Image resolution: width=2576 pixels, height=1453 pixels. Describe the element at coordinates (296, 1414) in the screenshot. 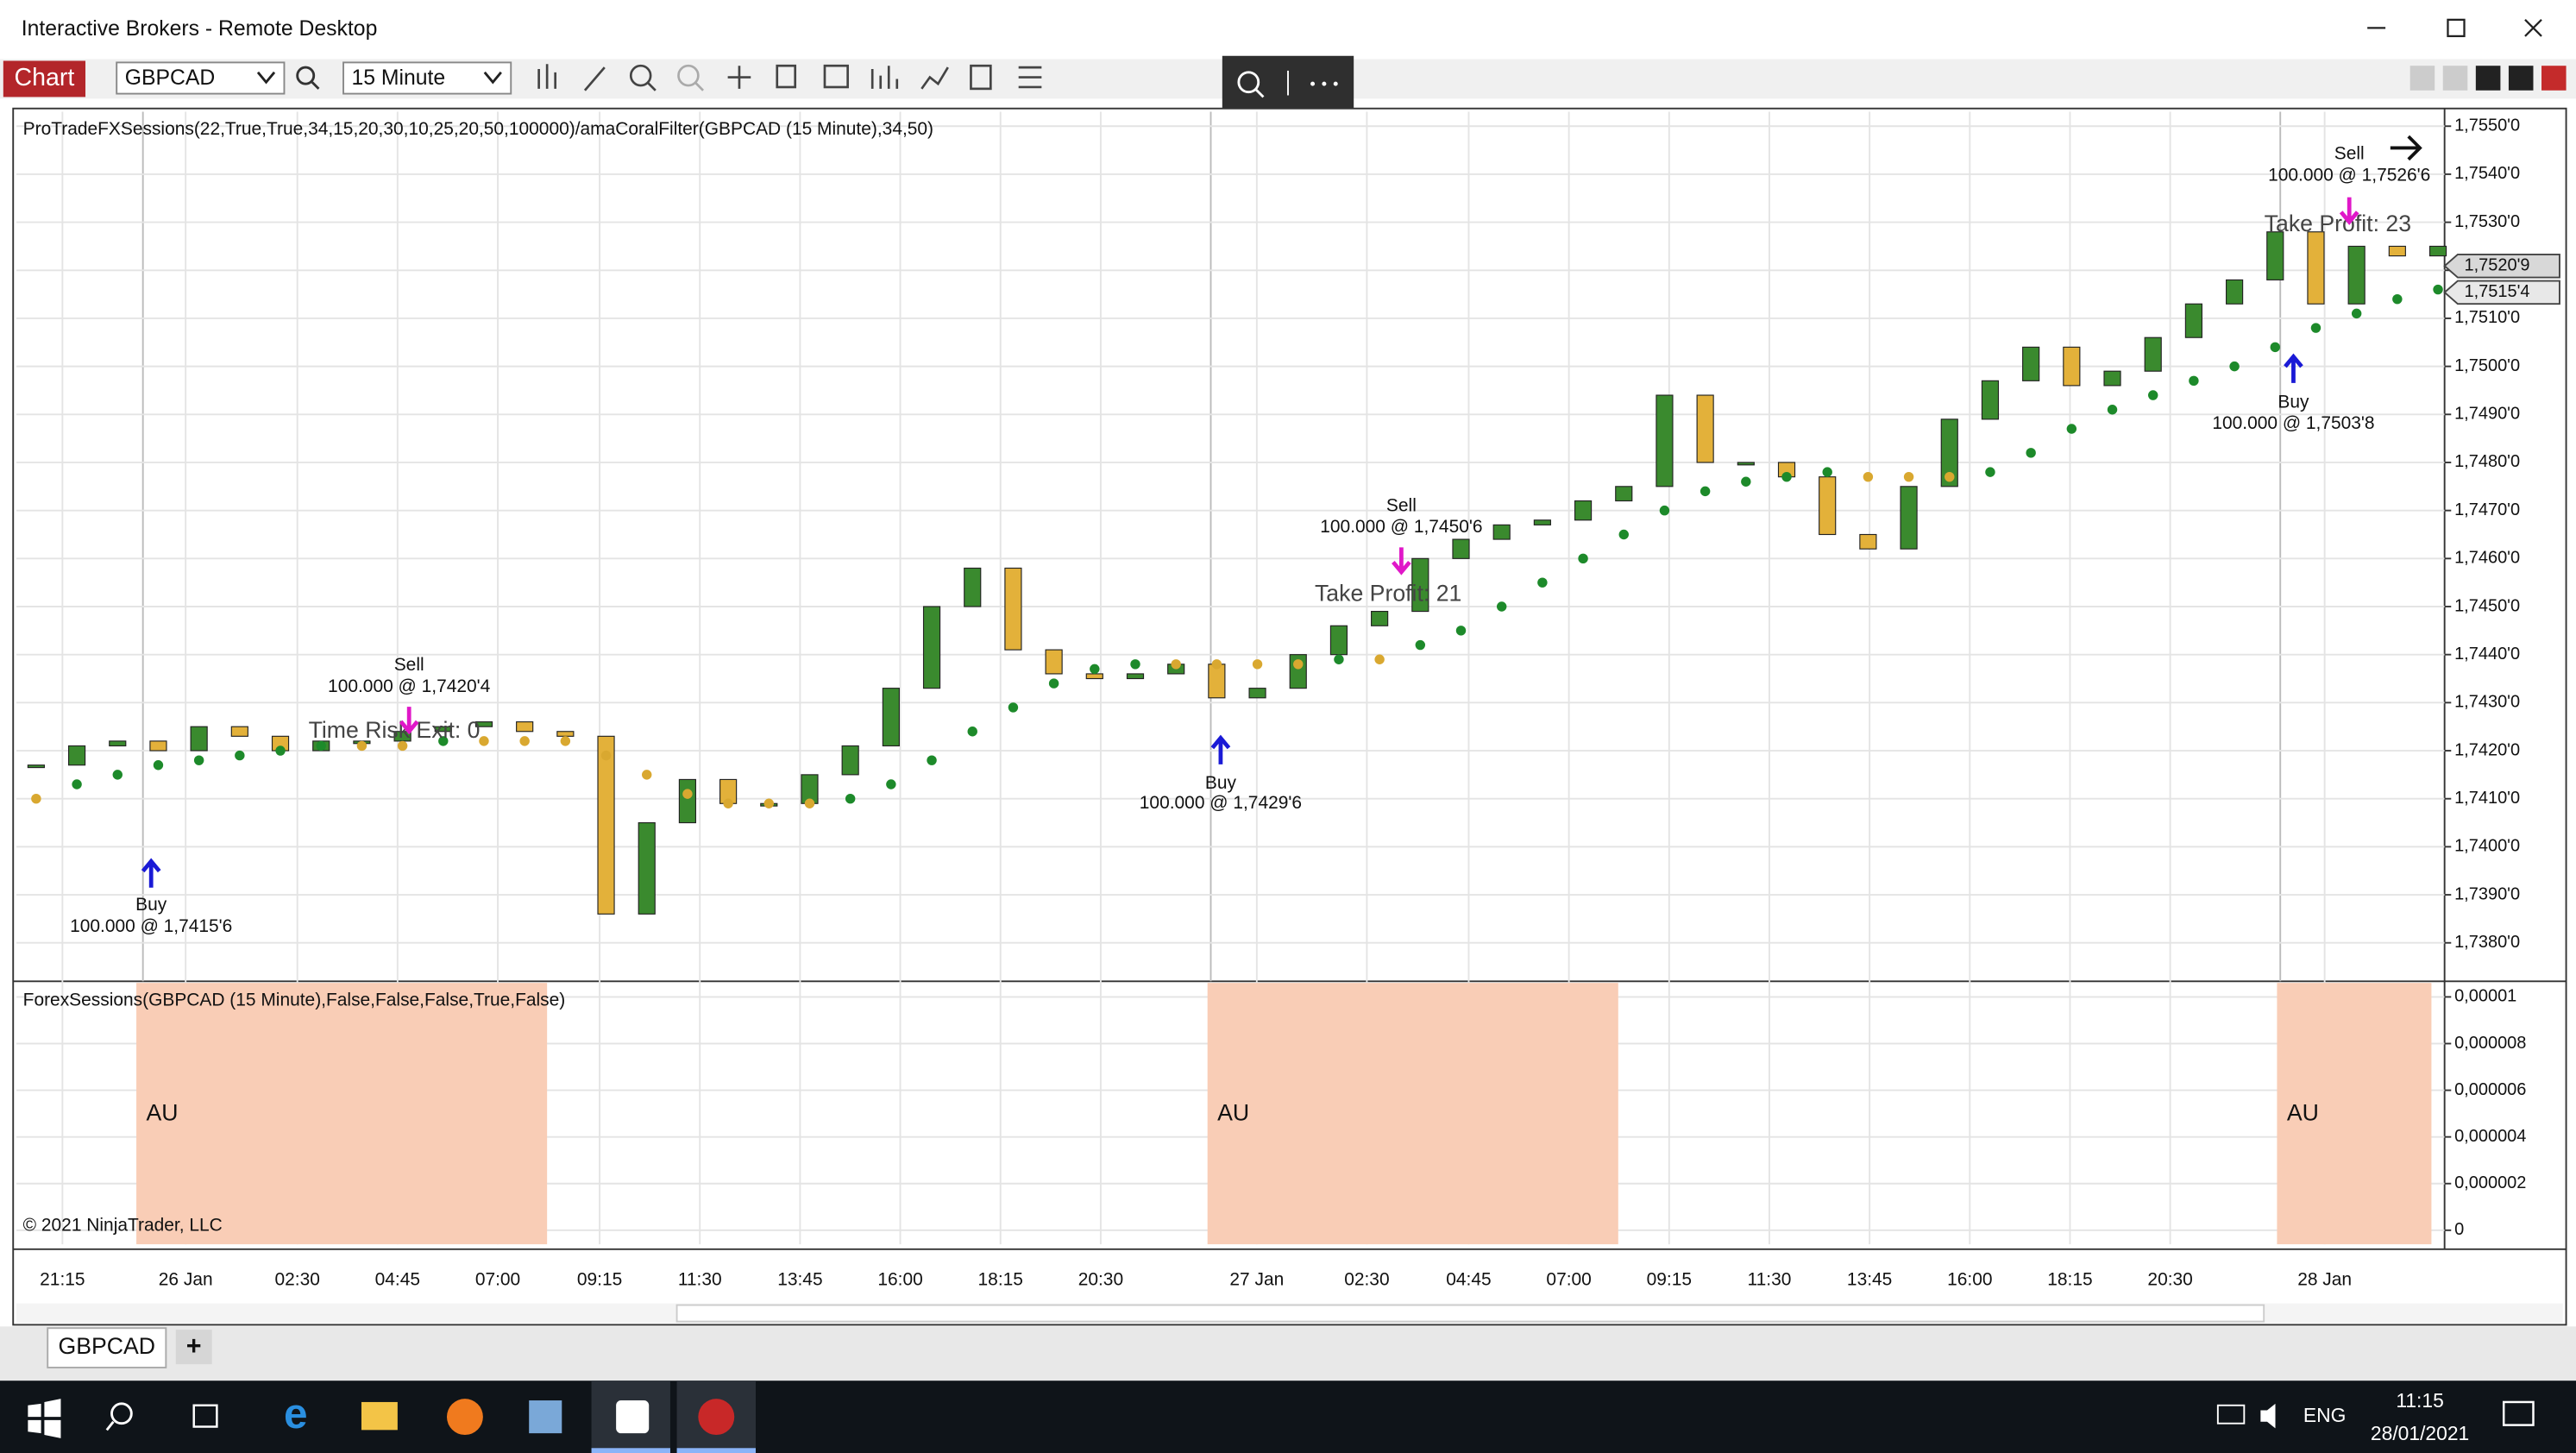

I see `svg-text: e` at that location.